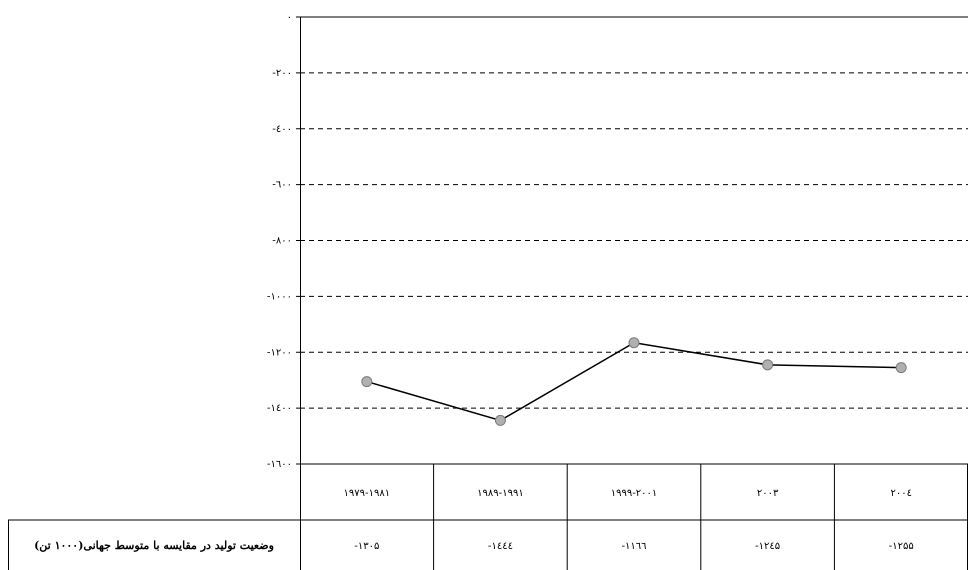 The image size is (968, 570). What do you see at coordinates (634, 493) in the screenshot?
I see `category-label: ۱۹۹۹-۲۰۰۱` at bounding box center [634, 493].